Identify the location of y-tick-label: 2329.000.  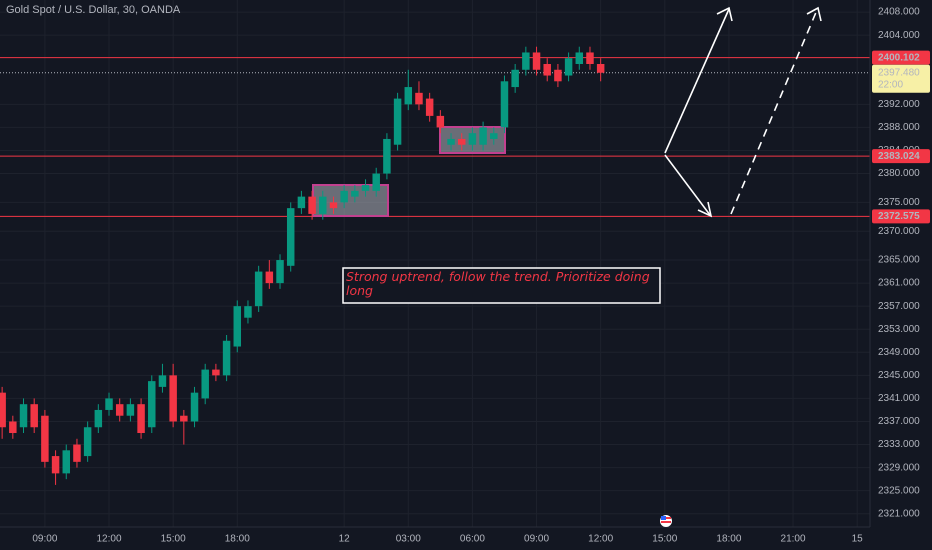
(899, 467).